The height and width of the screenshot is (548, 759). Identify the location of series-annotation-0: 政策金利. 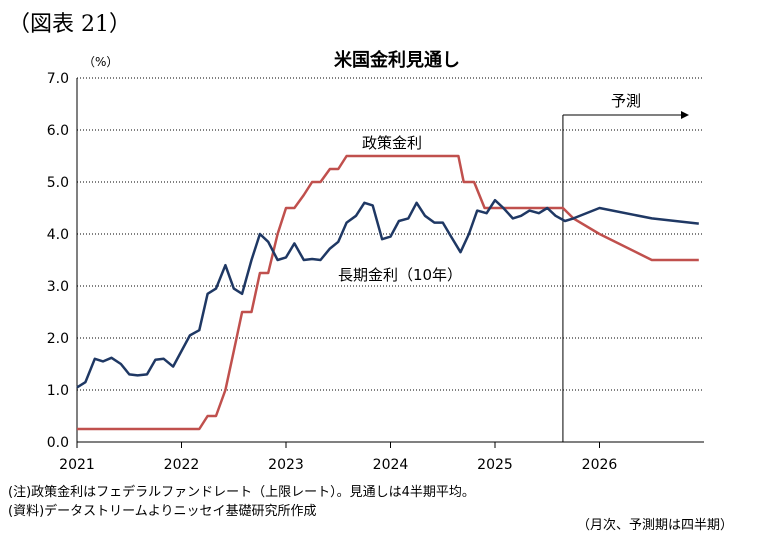
(392, 143).